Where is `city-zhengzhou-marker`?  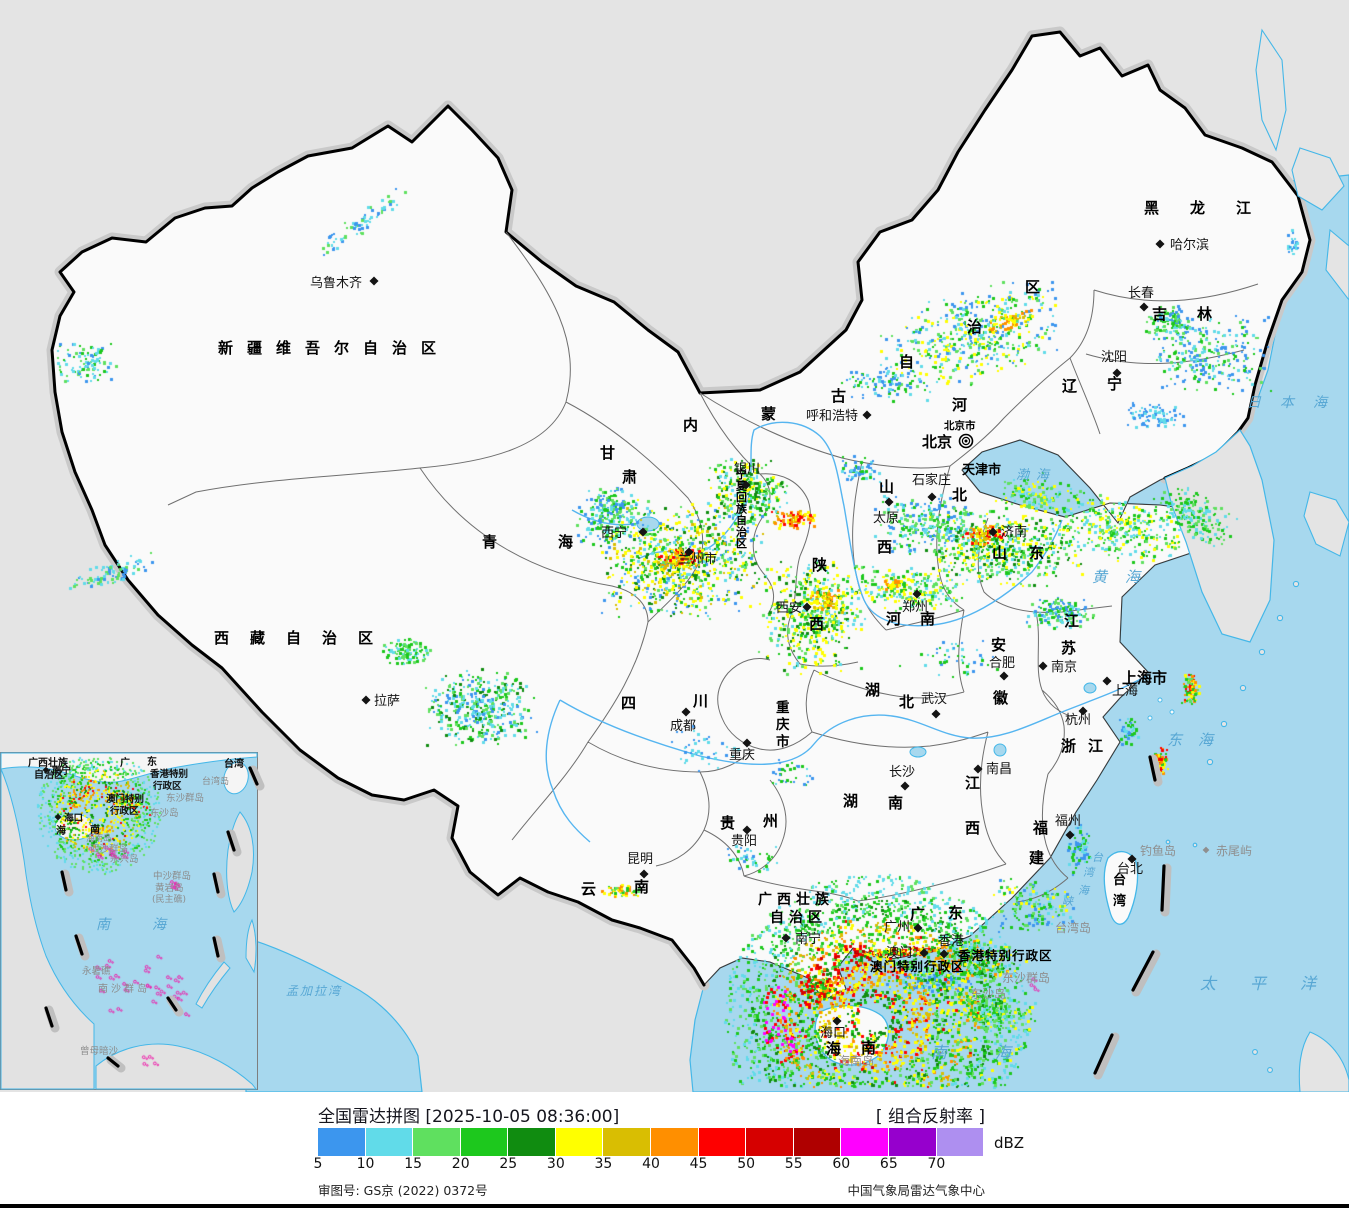
city-zhengzhou-marker is located at coordinates (917, 594).